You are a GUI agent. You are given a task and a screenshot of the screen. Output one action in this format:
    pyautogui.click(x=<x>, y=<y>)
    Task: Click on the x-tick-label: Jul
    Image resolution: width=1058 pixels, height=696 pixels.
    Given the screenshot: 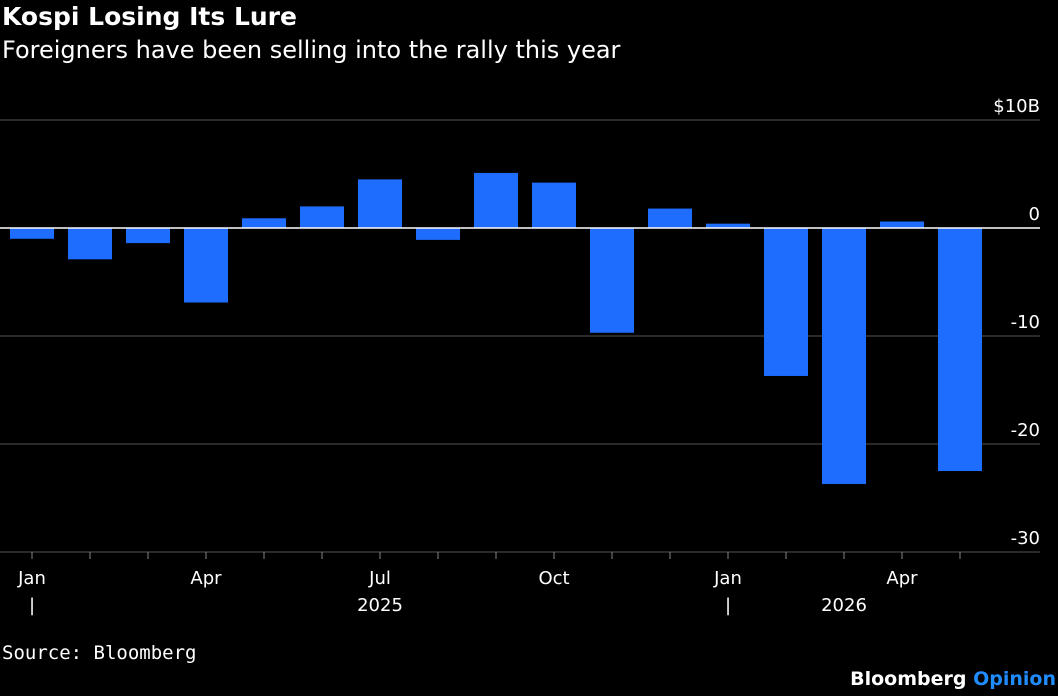 What is the action you would take?
    pyautogui.click(x=379, y=578)
    